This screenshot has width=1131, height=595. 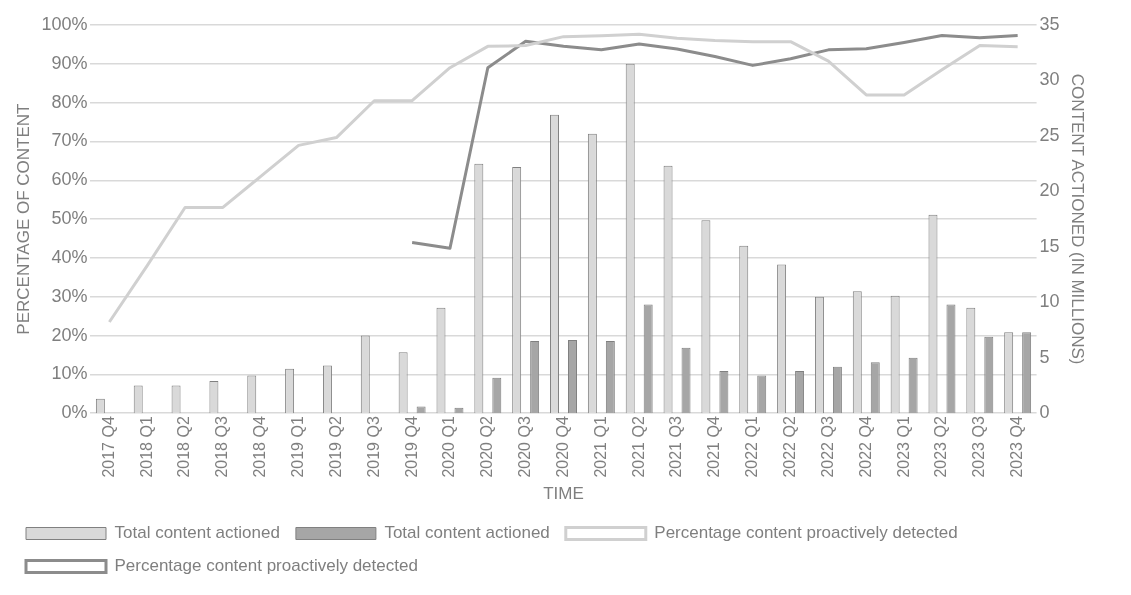 I want to click on x-tick-label: 2019 Q3, so click(x=373, y=447).